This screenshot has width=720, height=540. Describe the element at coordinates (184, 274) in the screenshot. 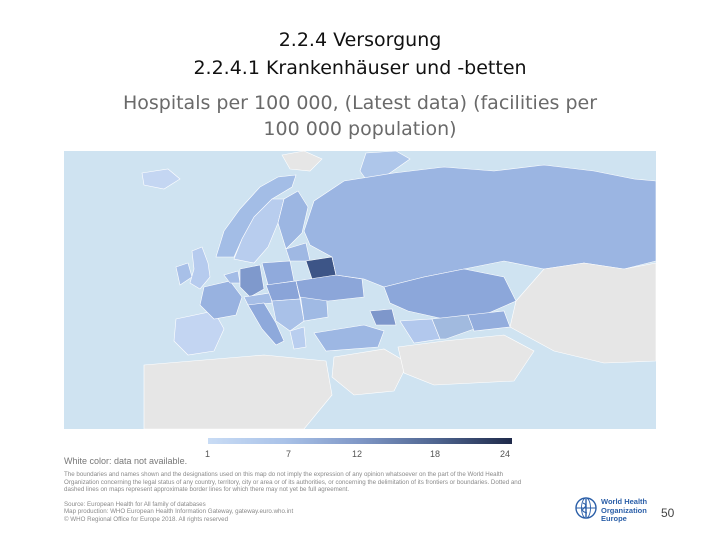

I see `region-ireland` at that location.